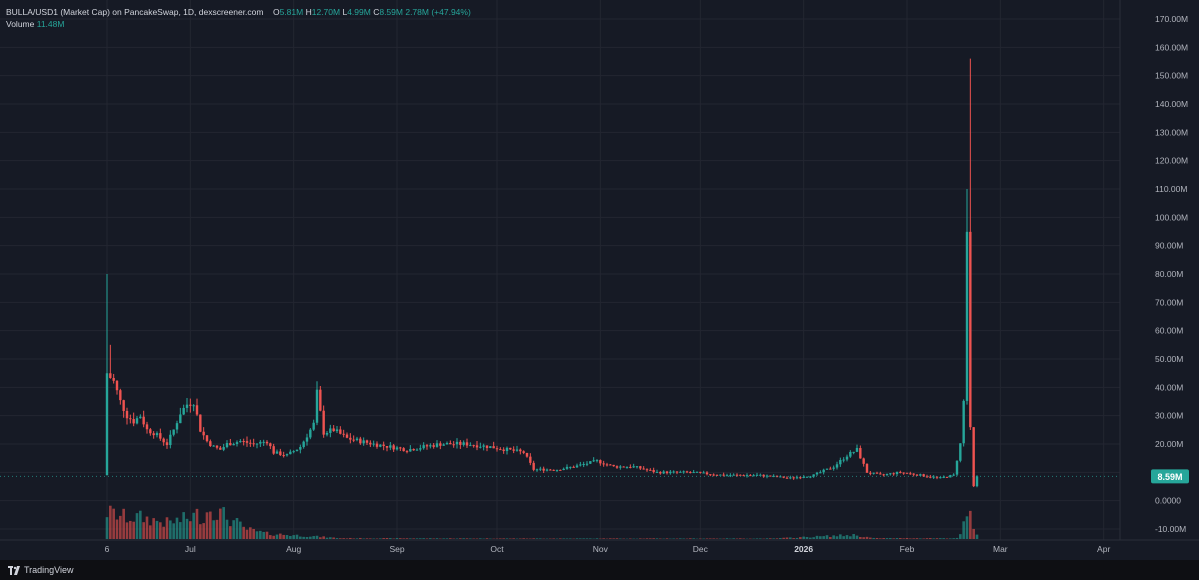 This screenshot has width=1199, height=580. Describe the element at coordinates (907, 549) in the screenshot. I see `x-axis-tick-label: Feb` at that location.